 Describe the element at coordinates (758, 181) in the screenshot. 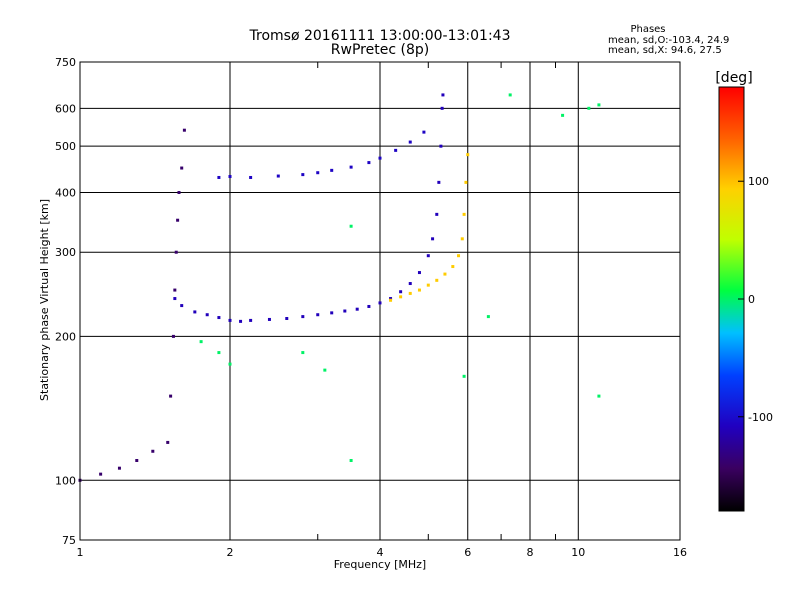

I see `colorbar-tick-label: 100` at that location.